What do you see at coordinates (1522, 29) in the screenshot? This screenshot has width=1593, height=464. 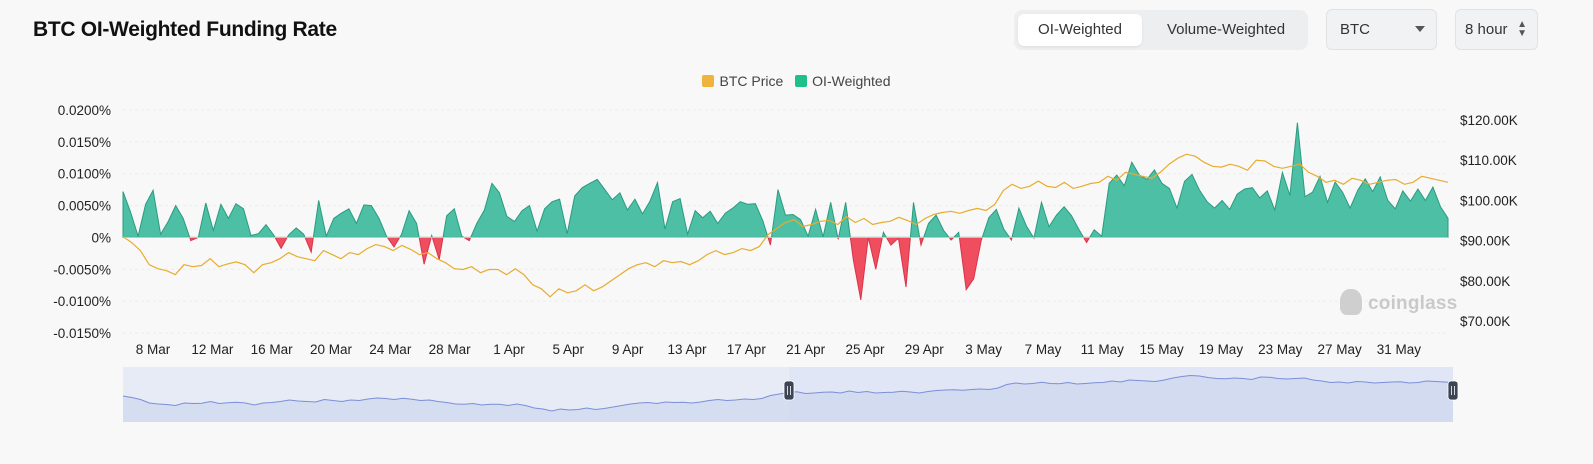 I see `up-down-arrows-icon: ▲ ▼` at bounding box center [1522, 29].